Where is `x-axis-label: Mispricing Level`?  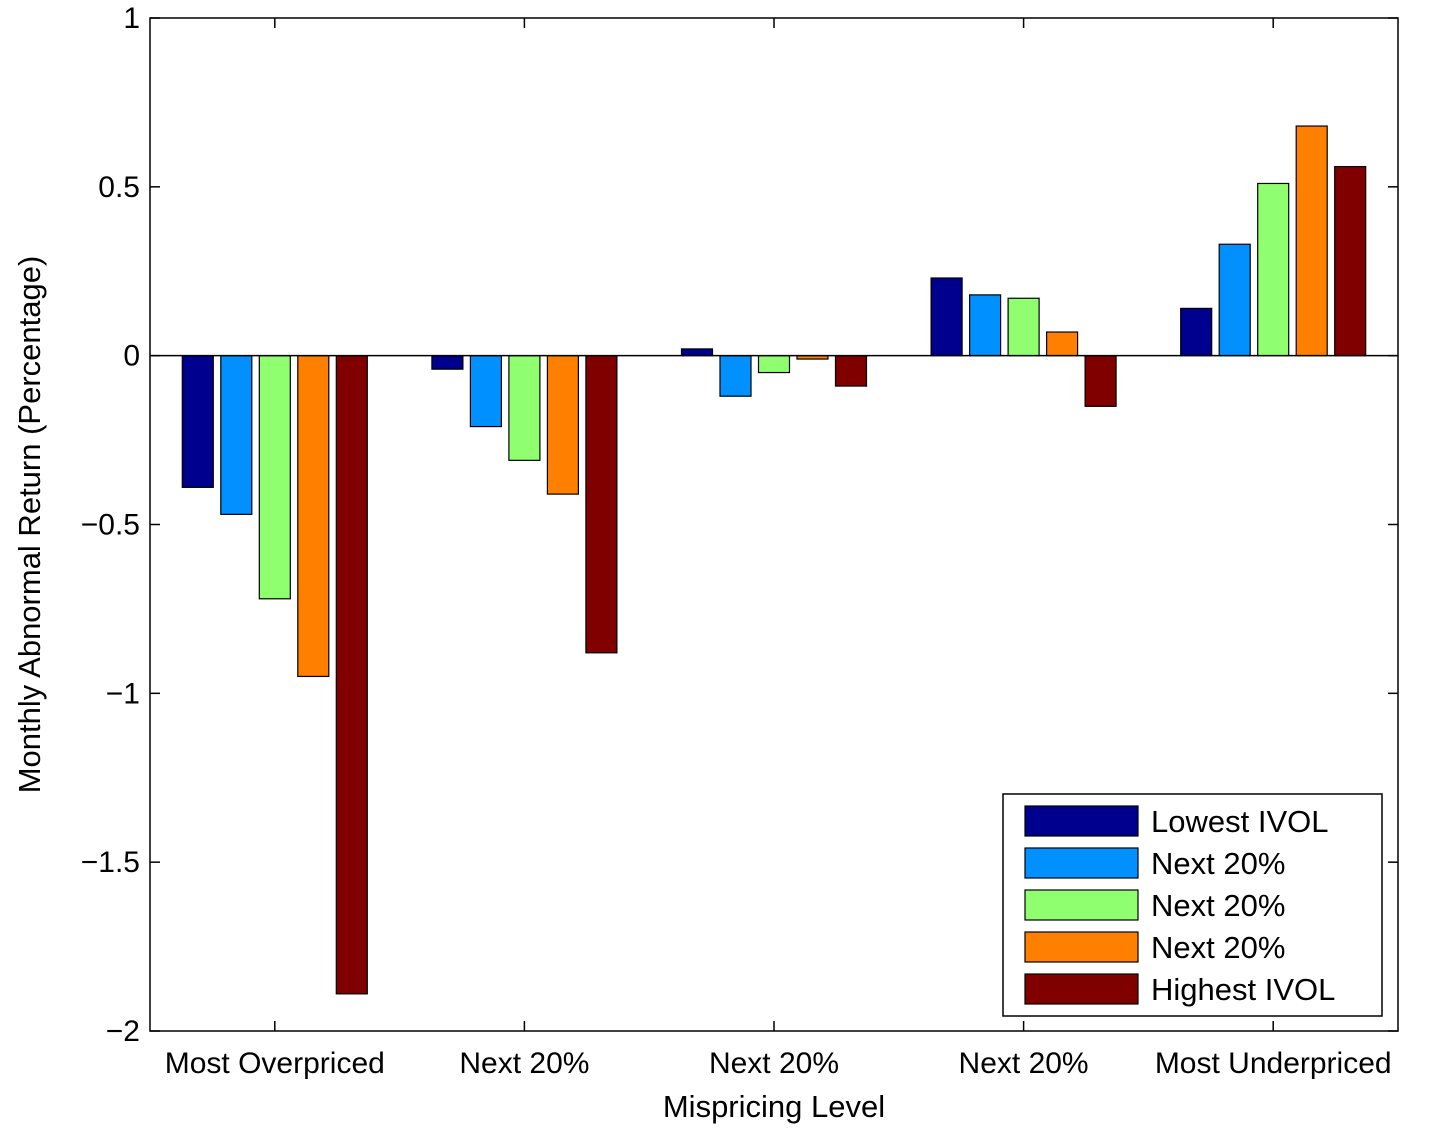
x-axis-label: Mispricing Level is located at coordinates (774, 1106).